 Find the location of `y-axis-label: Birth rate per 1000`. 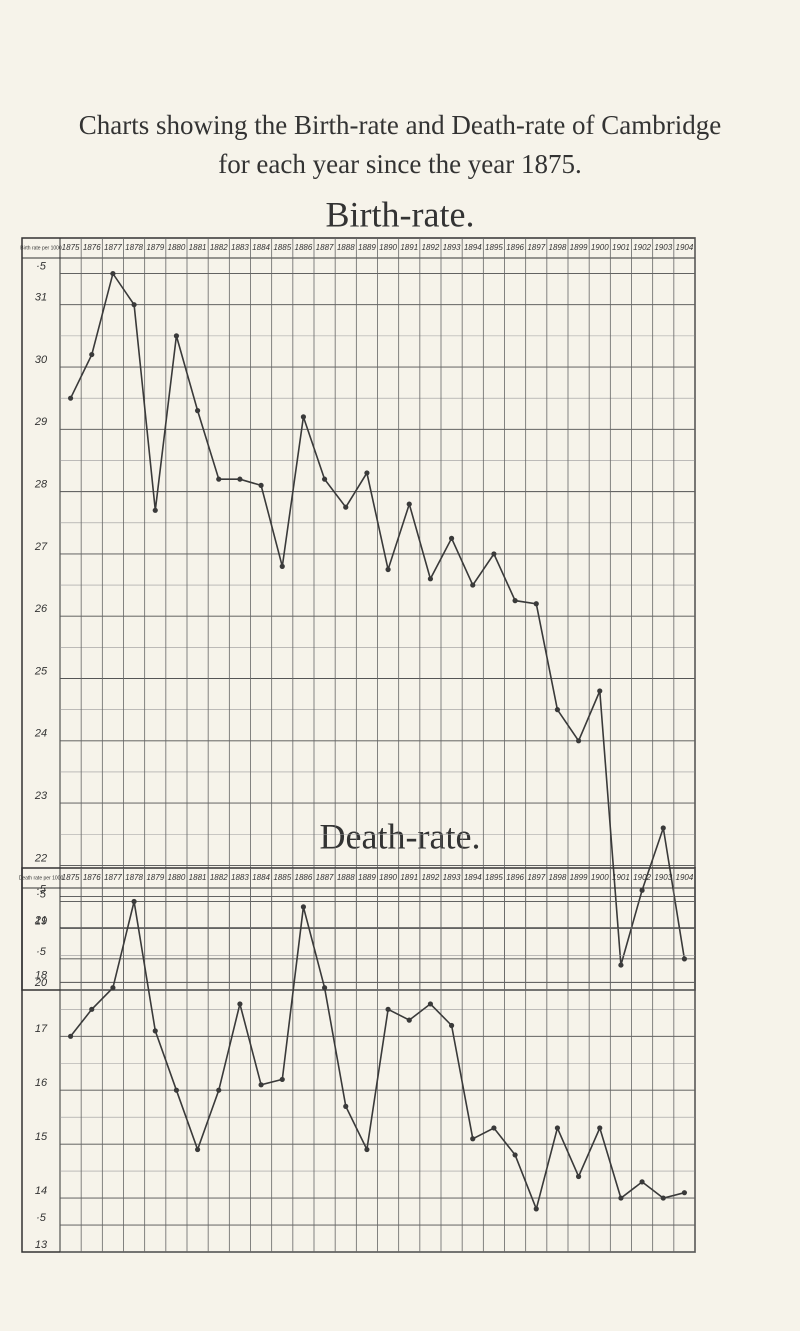

y-axis-label: Birth rate per 1000 is located at coordinates (41, 248).